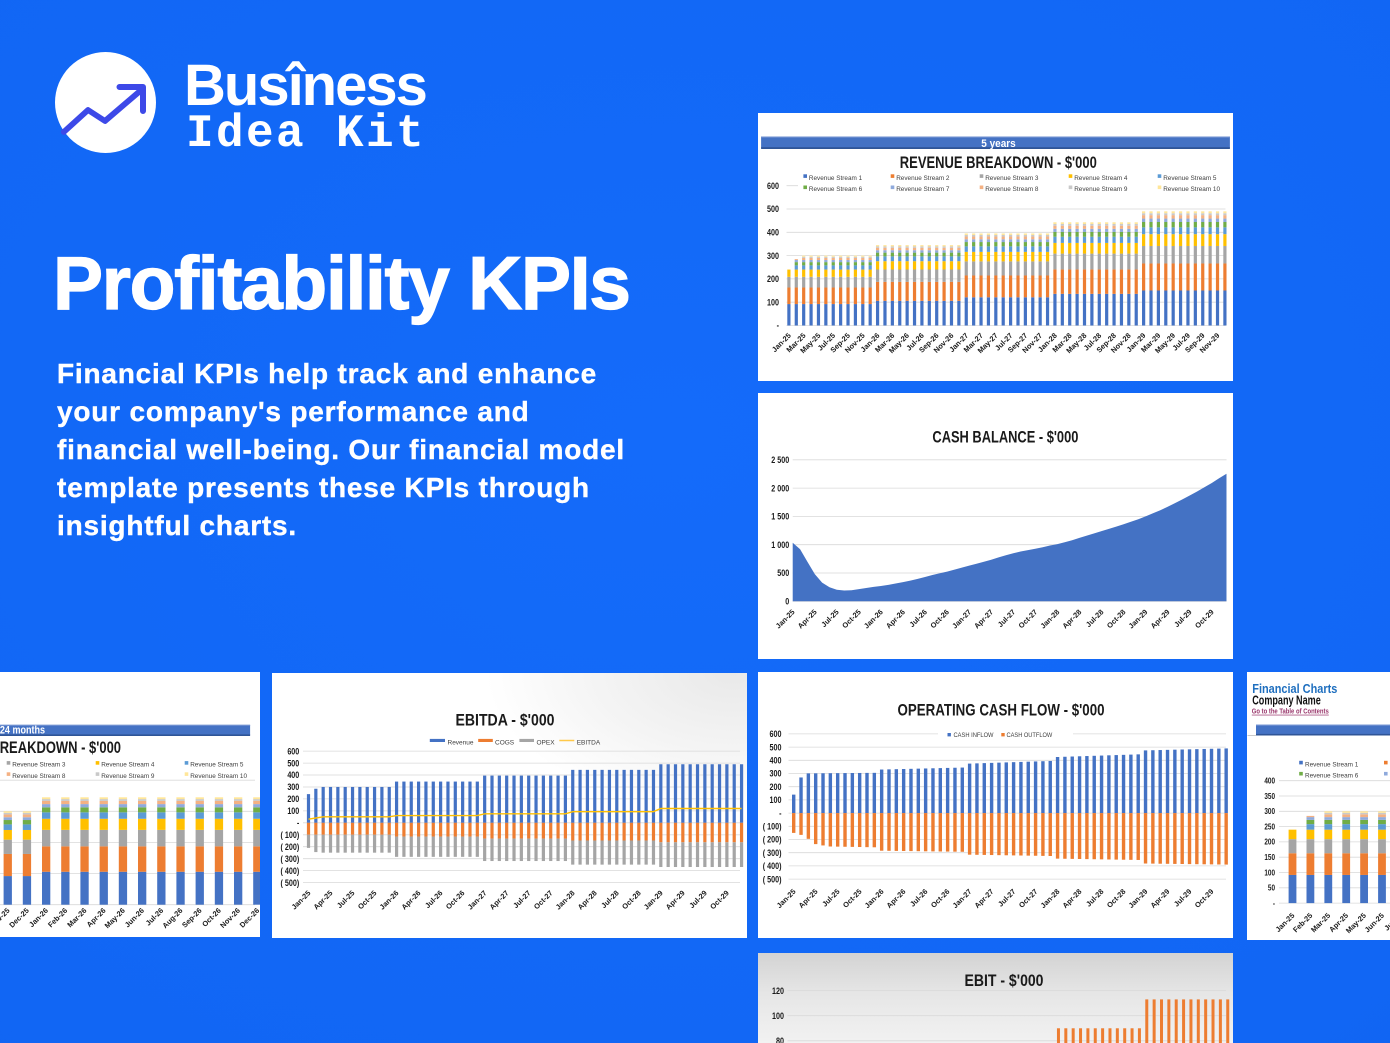  Describe the element at coordinates (19, 918) in the screenshot. I see `svg-text: Dec-25` at that location.